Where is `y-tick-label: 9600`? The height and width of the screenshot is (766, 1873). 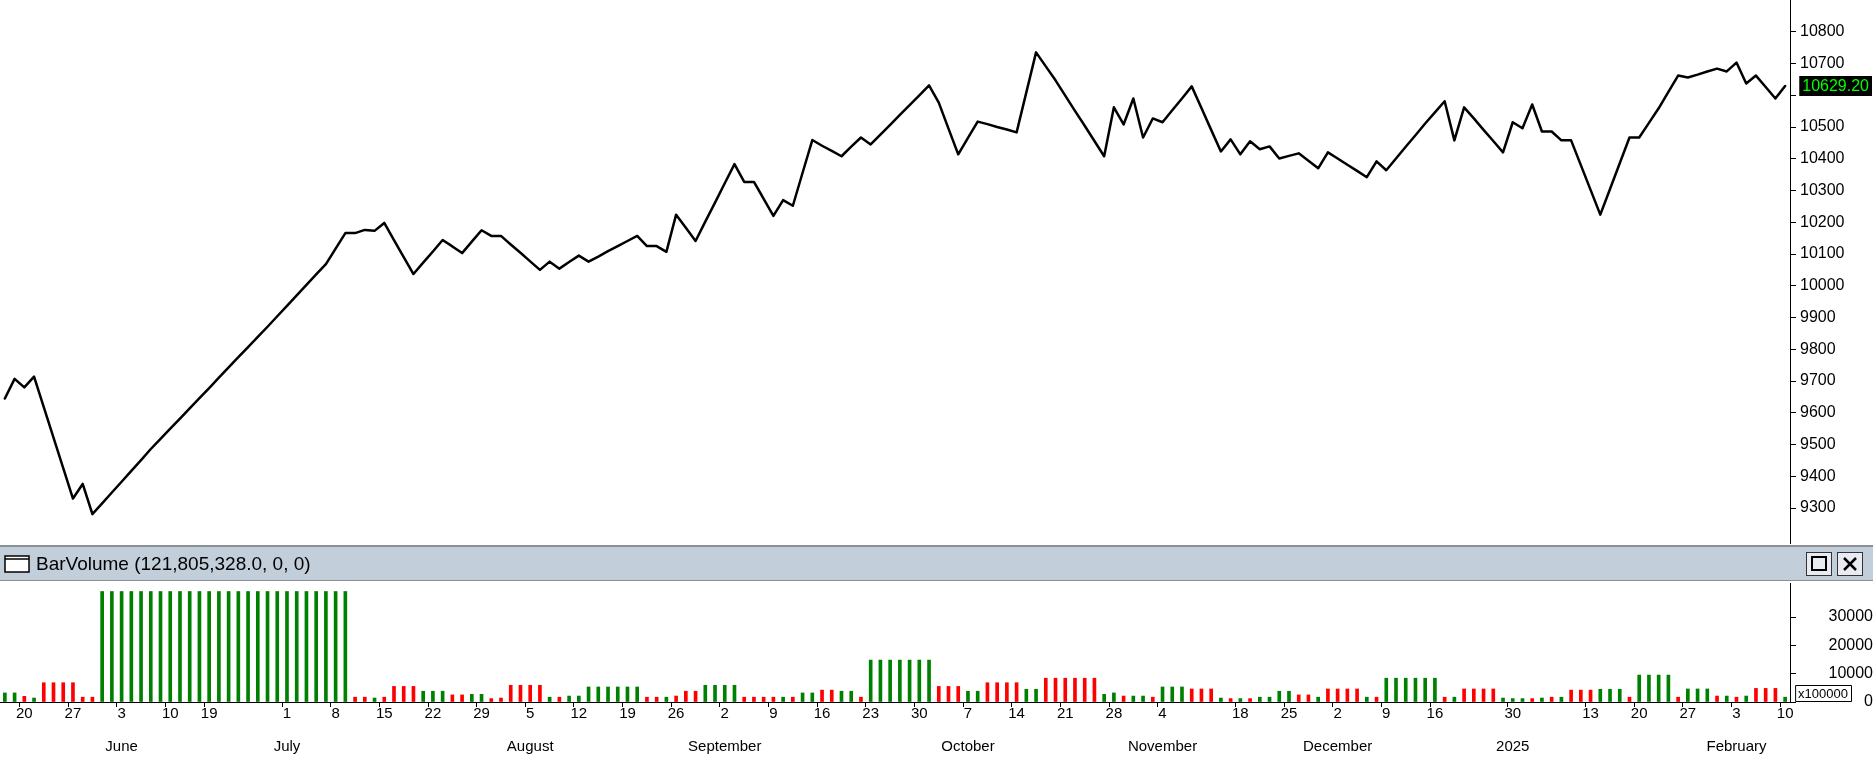
y-tick-label: 9600 is located at coordinates (1818, 412).